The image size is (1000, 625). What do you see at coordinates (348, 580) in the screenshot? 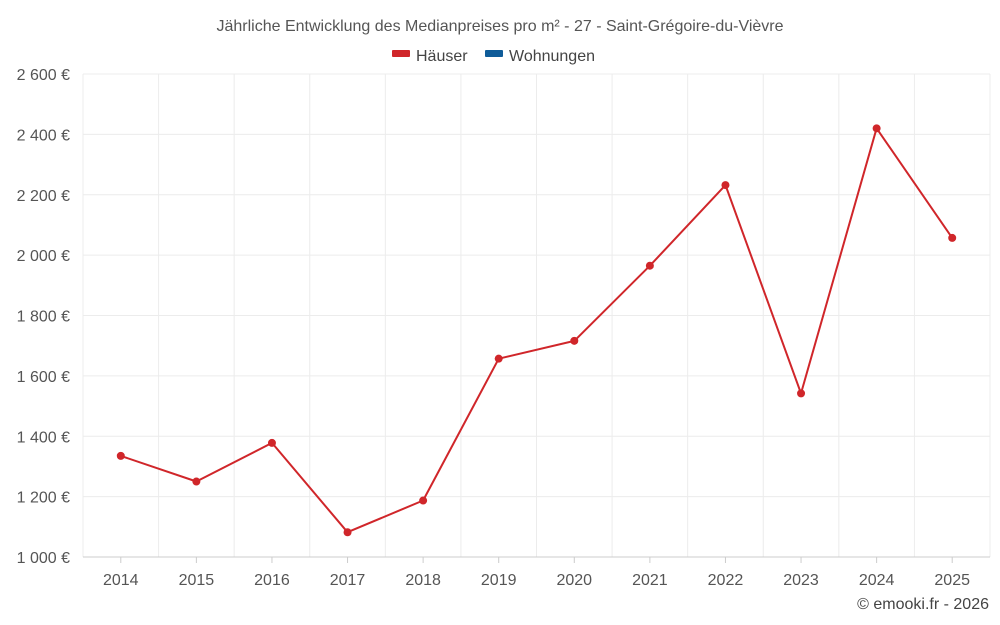
I see `x-tick-label: 2017` at bounding box center [348, 580].